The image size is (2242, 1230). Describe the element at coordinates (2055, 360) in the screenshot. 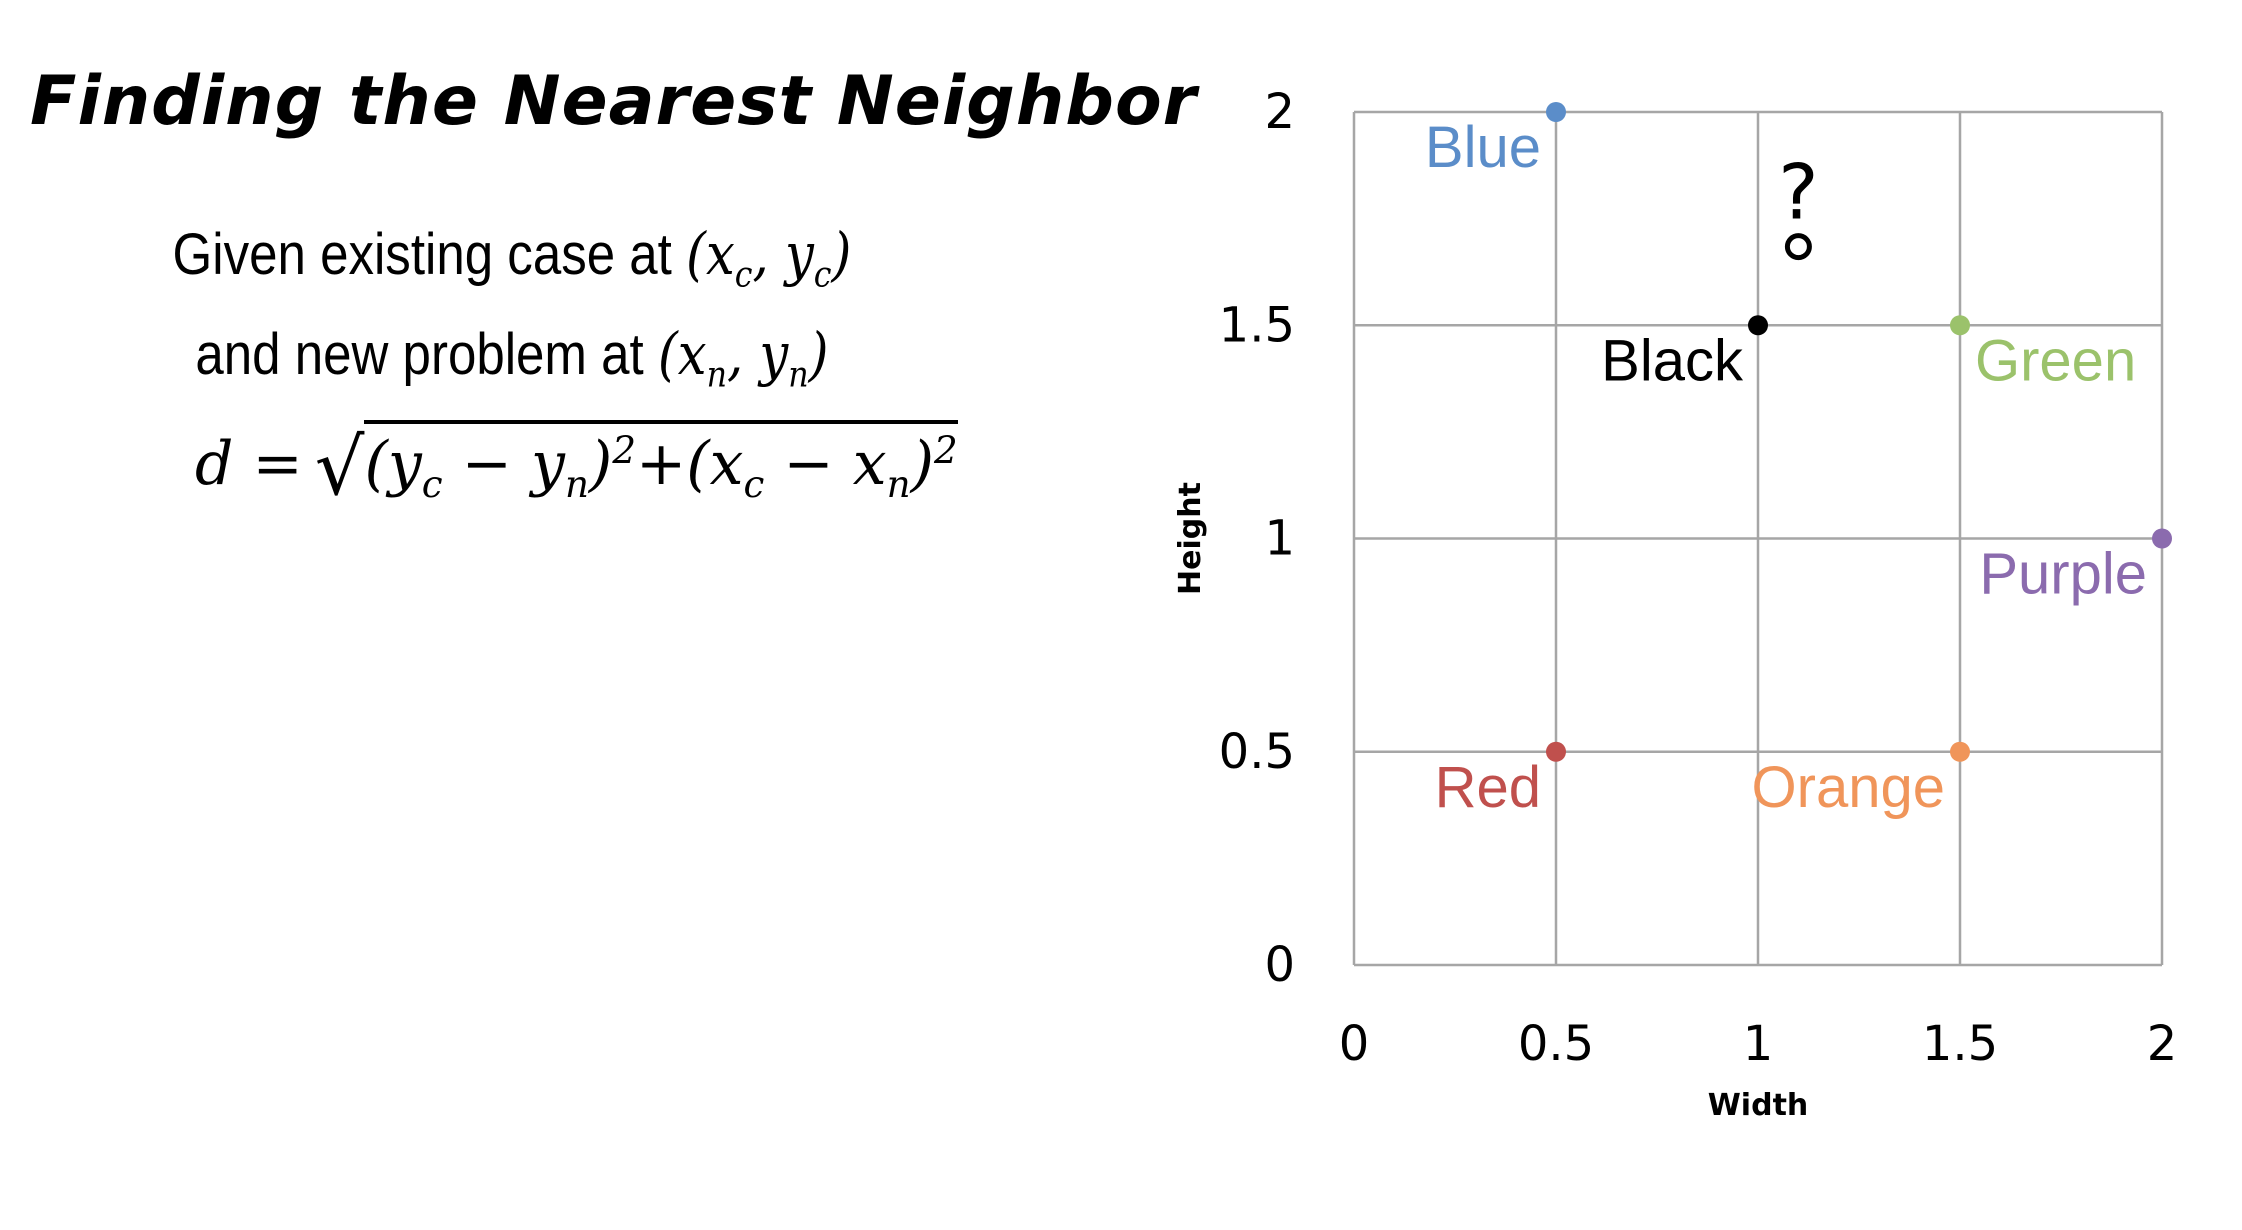

I see `point-label-green: Green` at that location.